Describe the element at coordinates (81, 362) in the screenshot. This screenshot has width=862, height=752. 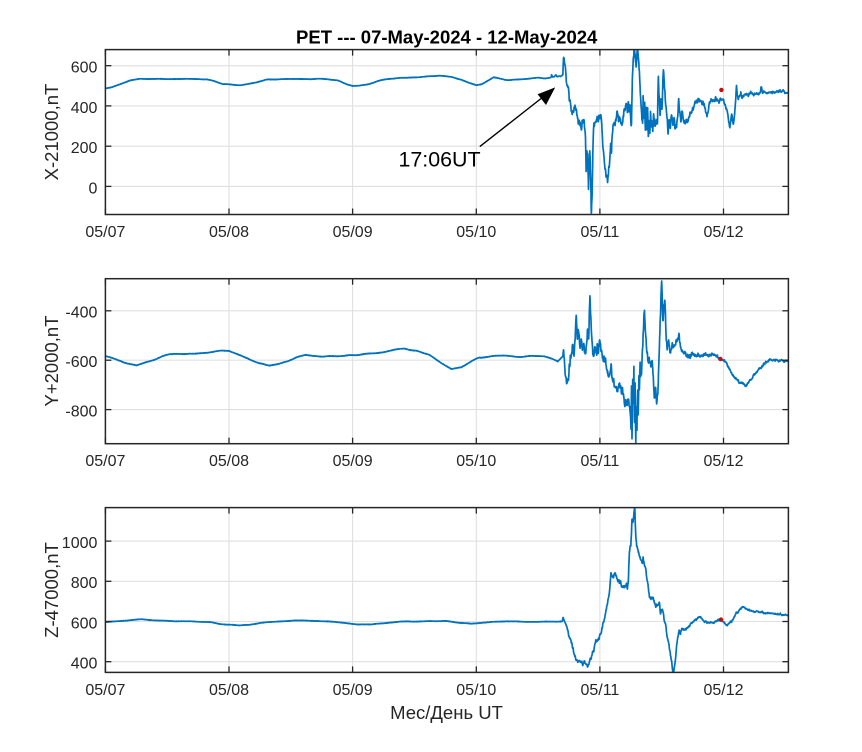
I see `svg-text: -600` at that location.